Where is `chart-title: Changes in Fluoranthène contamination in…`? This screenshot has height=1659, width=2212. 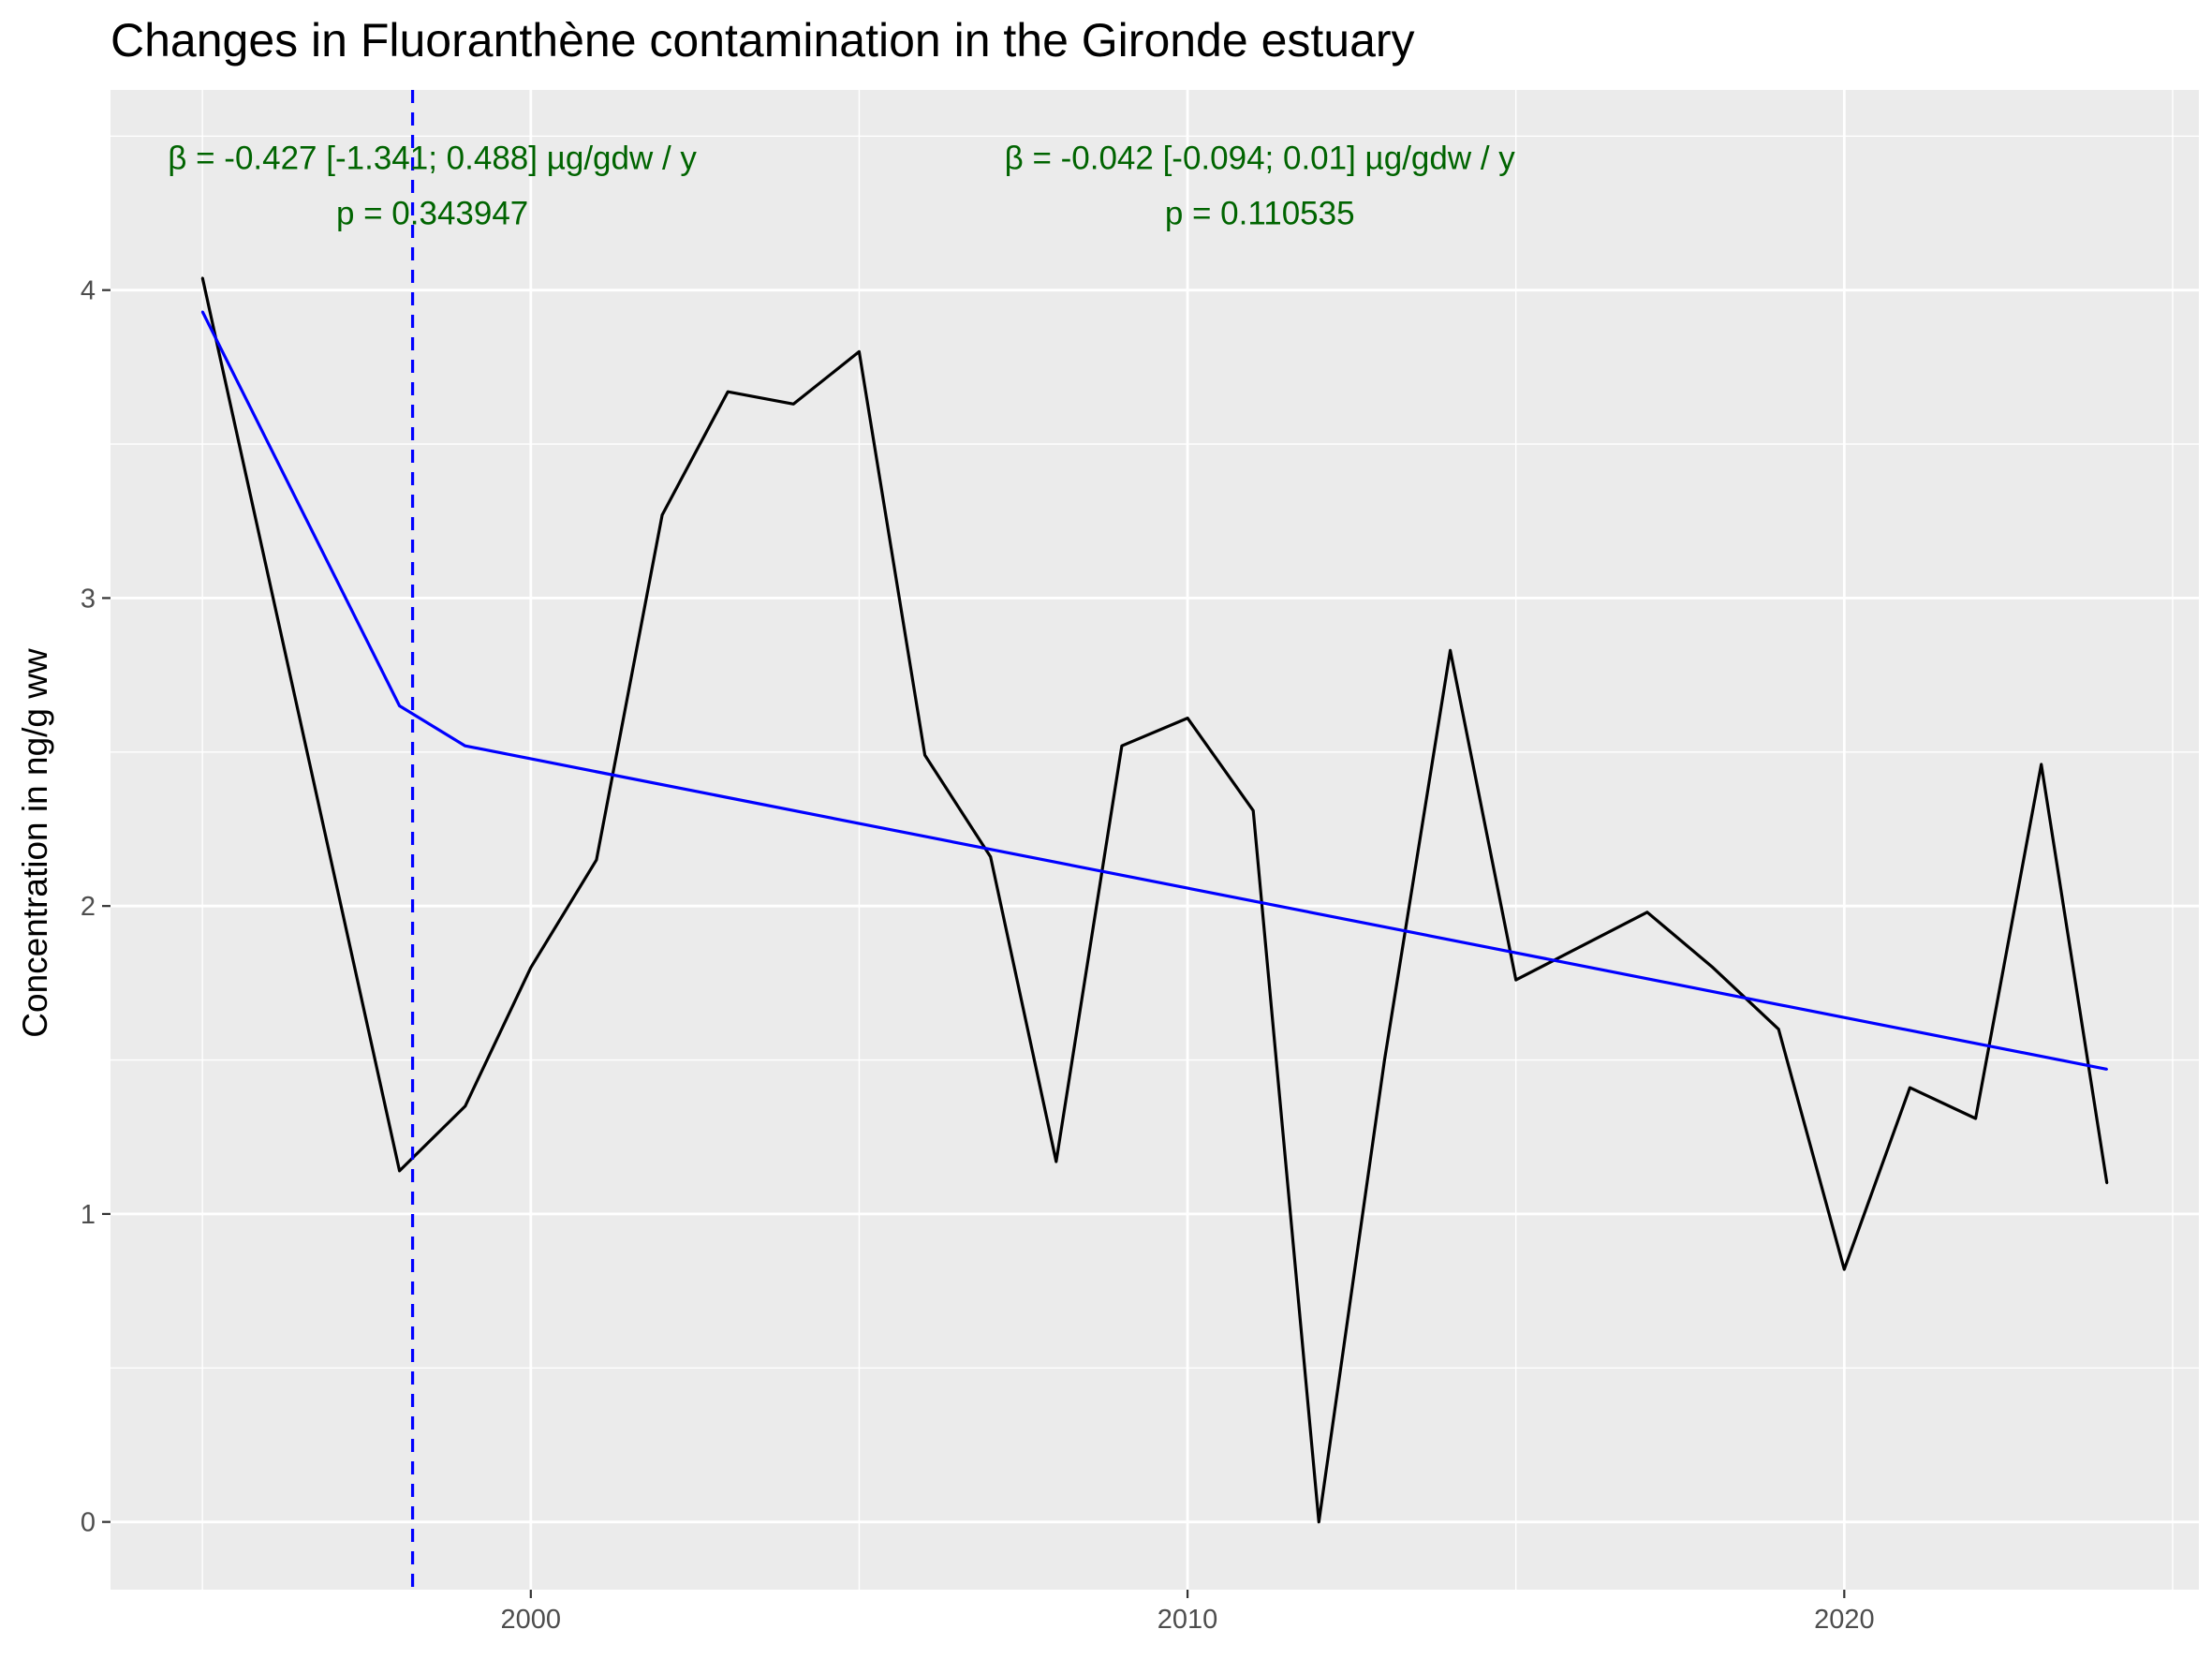
chart-title: Changes in Fluoranthène contamination in… is located at coordinates (763, 40).